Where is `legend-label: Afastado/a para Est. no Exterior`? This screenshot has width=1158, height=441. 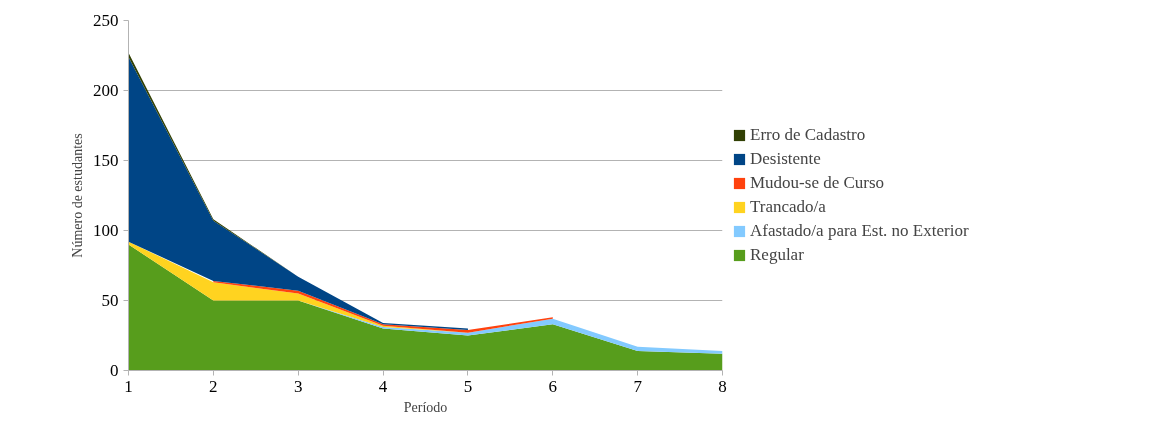 legend-label: Afastado/a para Est. no Exterior is located at coordinates (859, 231).